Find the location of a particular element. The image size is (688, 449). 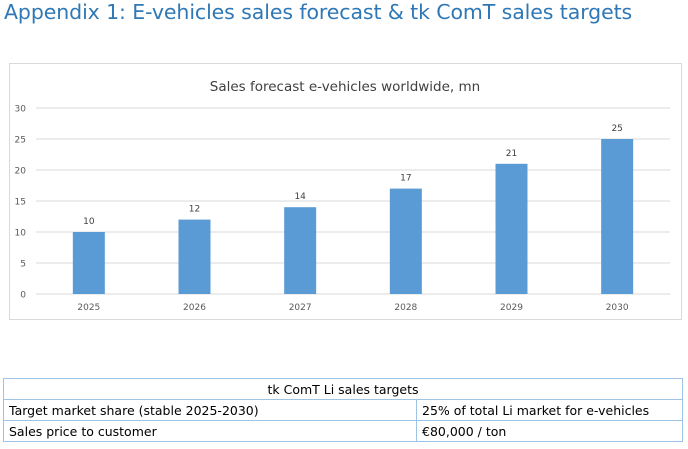

data-label: 12 is located at coordinates (194, 210).